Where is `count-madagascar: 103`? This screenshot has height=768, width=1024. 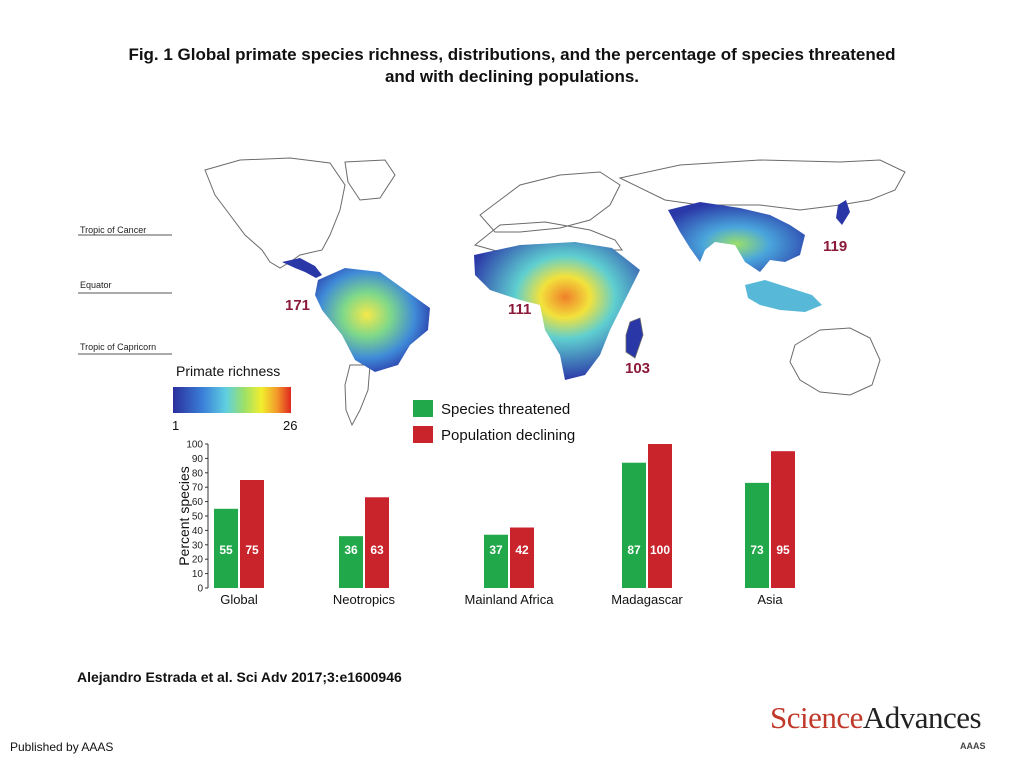 count-madagascar: 103 is located at coordinates (637, 368).